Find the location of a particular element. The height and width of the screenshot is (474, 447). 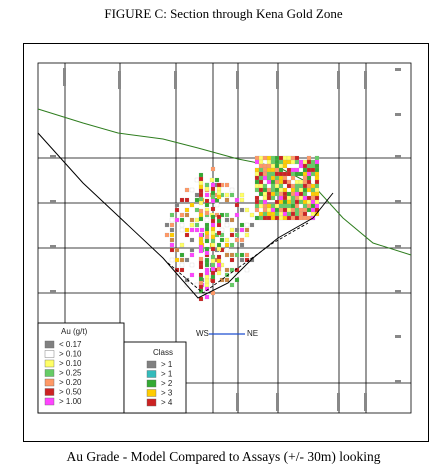

legend-class-item-label: > 3 is located at coordinates (167, 393).